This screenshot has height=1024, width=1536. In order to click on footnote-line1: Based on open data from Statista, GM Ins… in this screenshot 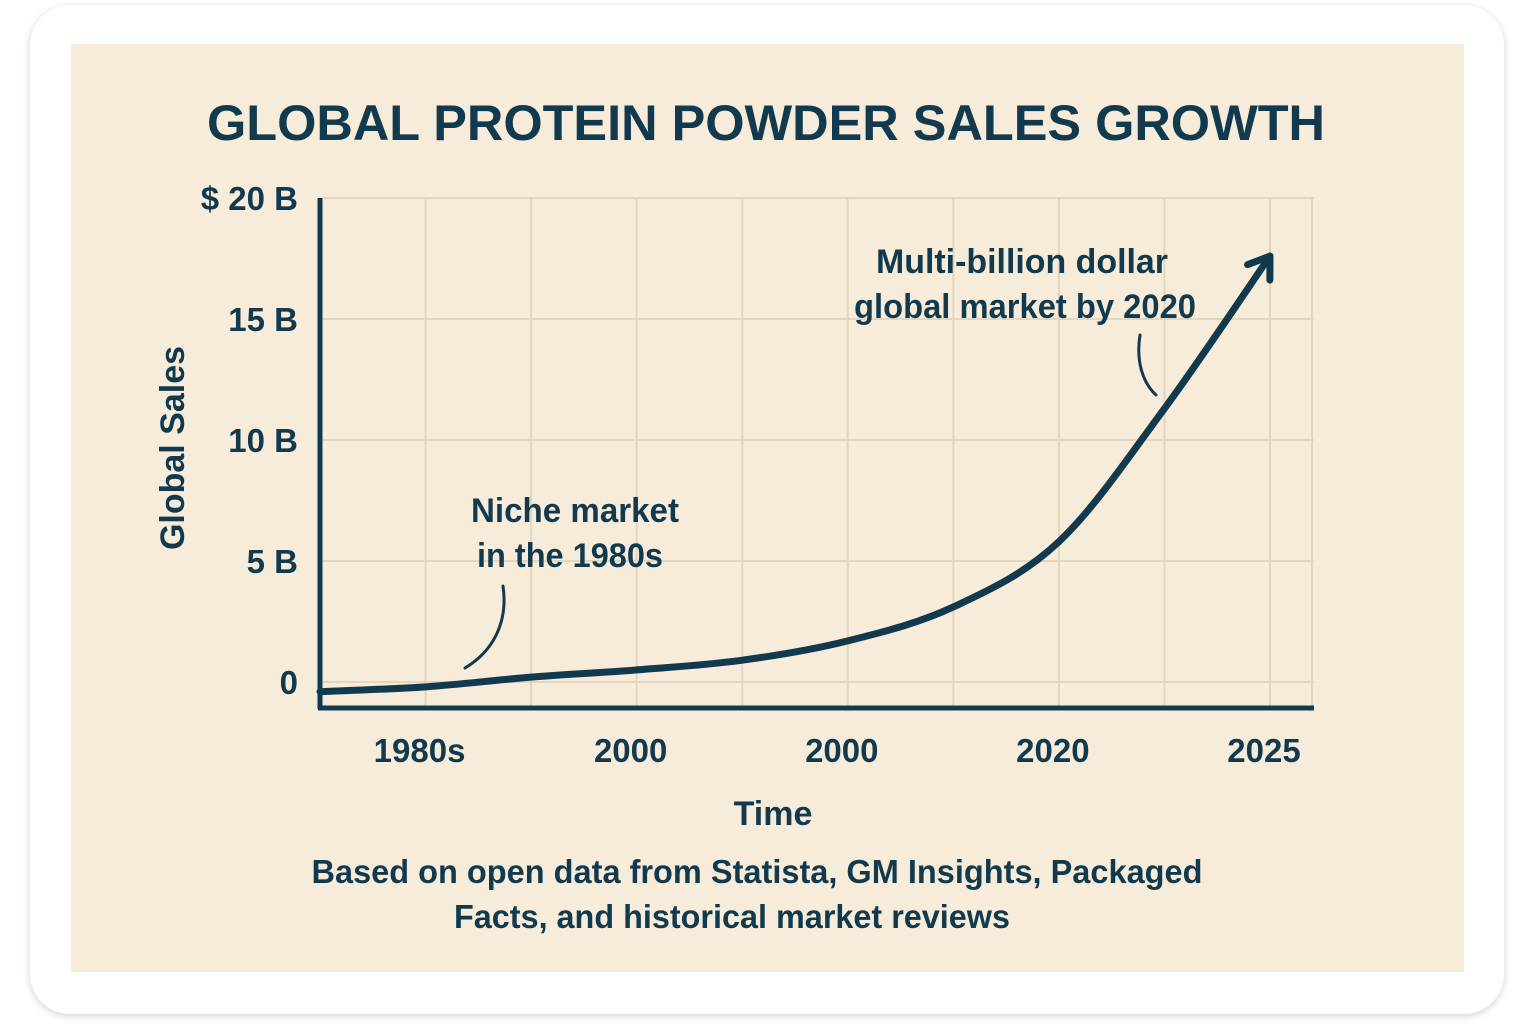, I will do `click(757, 871)`.